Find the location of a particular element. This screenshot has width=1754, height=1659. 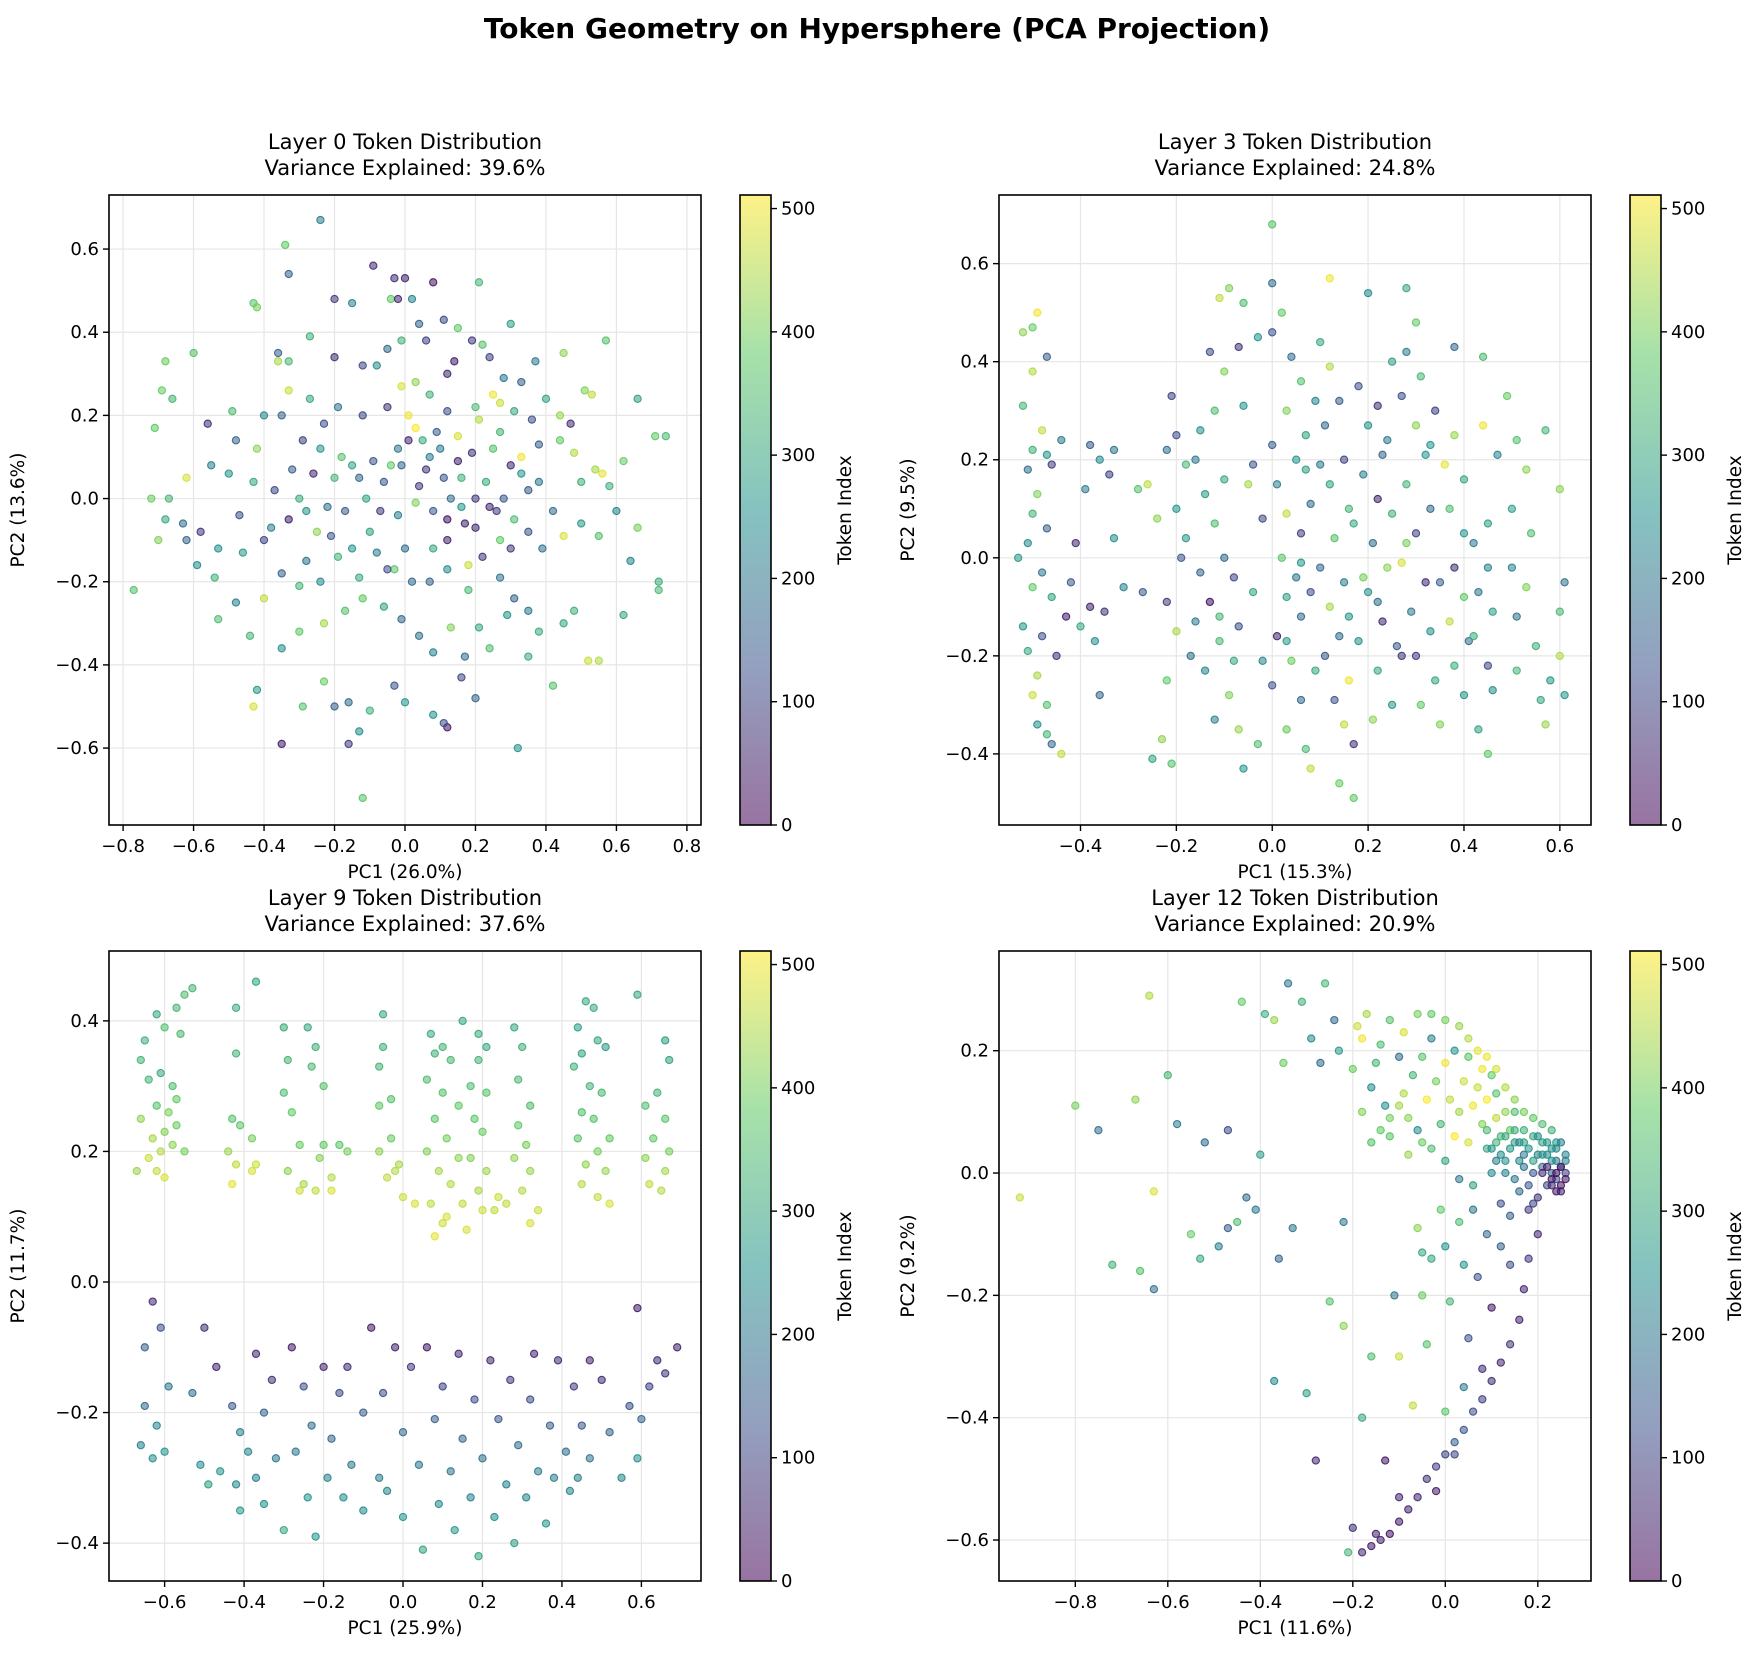

colorbar-tick-label: 300 is located at coordinates (798, 1211).